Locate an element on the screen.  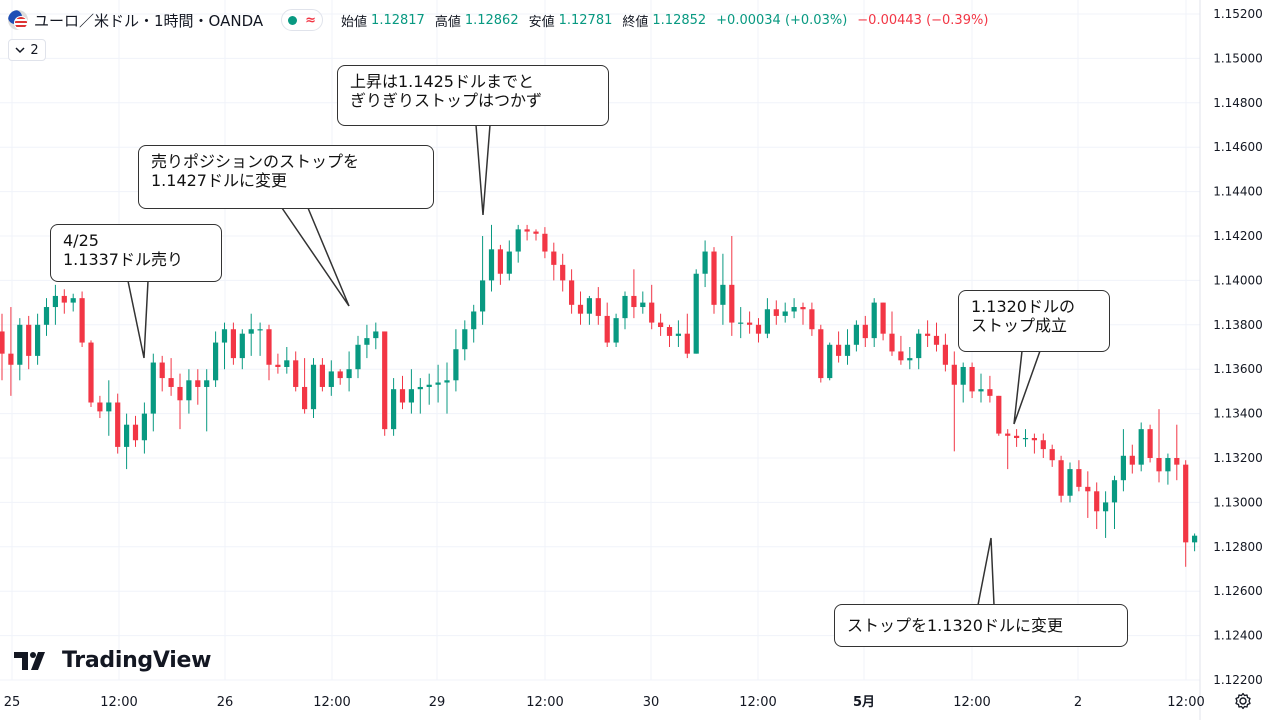
tradingview-logo: TradingView is located at coordinates (112, 660).